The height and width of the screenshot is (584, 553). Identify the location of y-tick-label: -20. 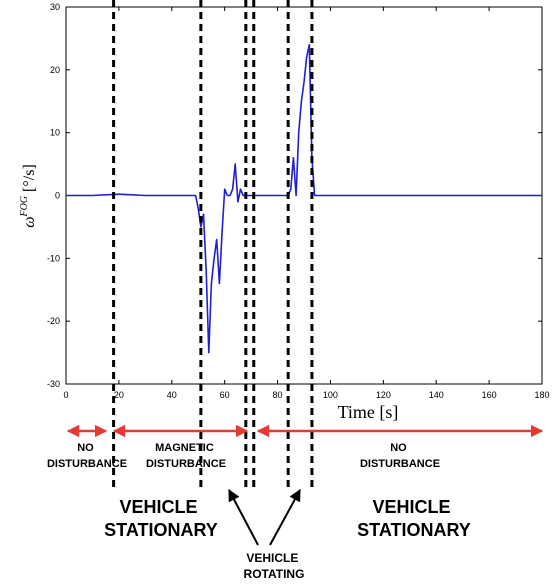
(53, 321).